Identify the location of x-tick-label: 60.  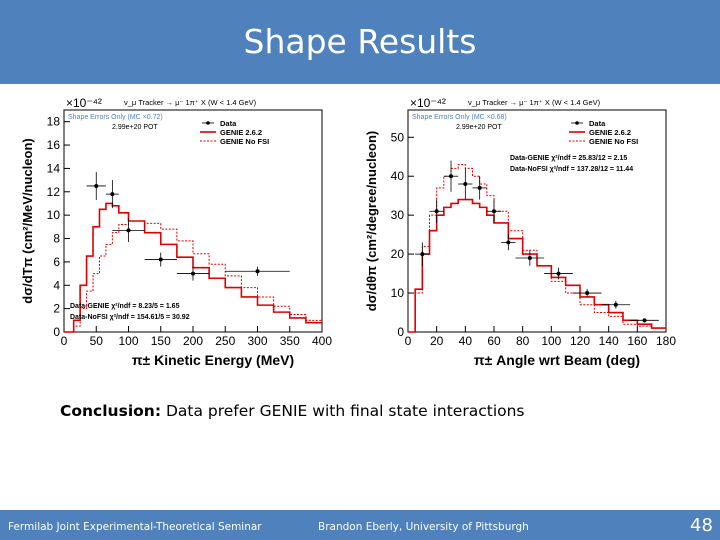
(494, 341).